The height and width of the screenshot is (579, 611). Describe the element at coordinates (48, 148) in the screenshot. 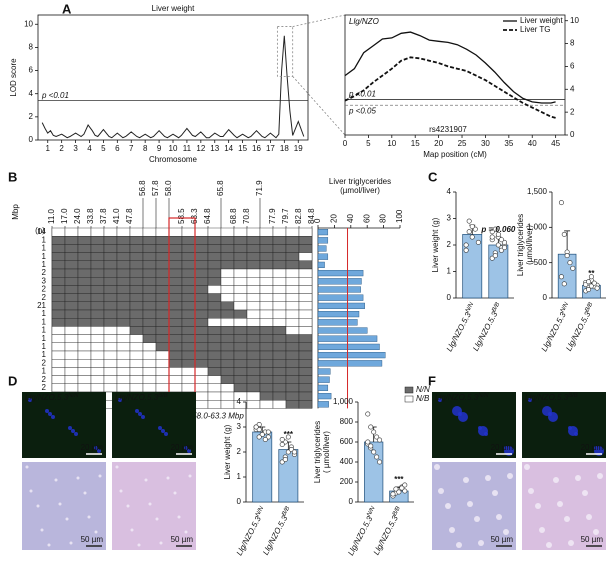

I see `x-tick-label: 1` at that location.